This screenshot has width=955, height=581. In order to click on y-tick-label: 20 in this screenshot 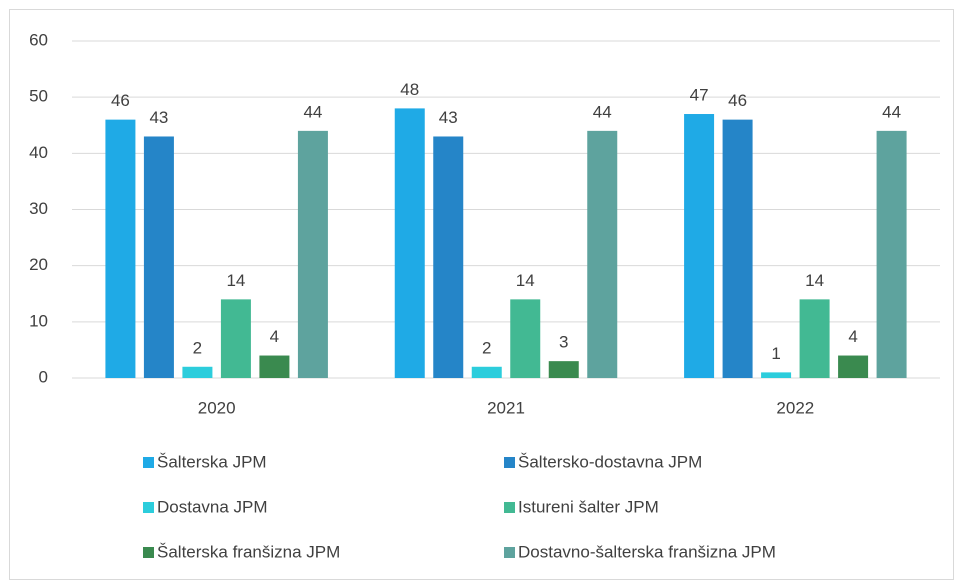, I will do `click(38, 264)`.